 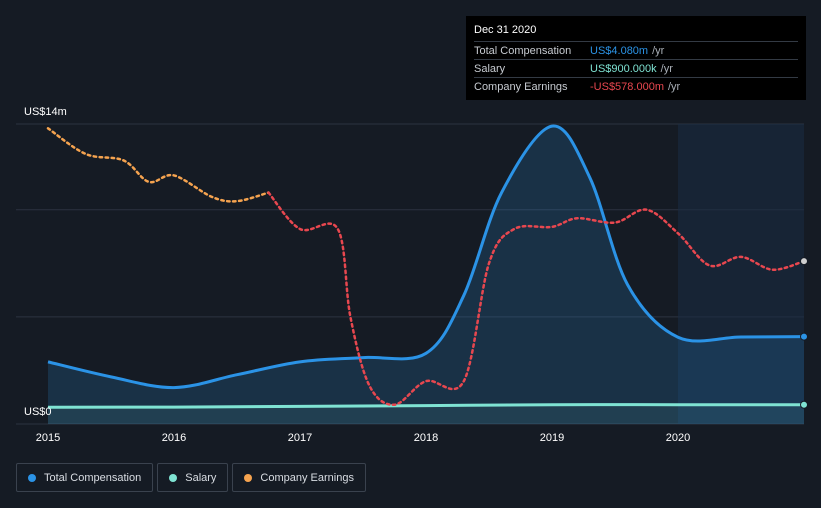 I want to click on tooltip-value: US$900.000k, so click(x=623, y=68).